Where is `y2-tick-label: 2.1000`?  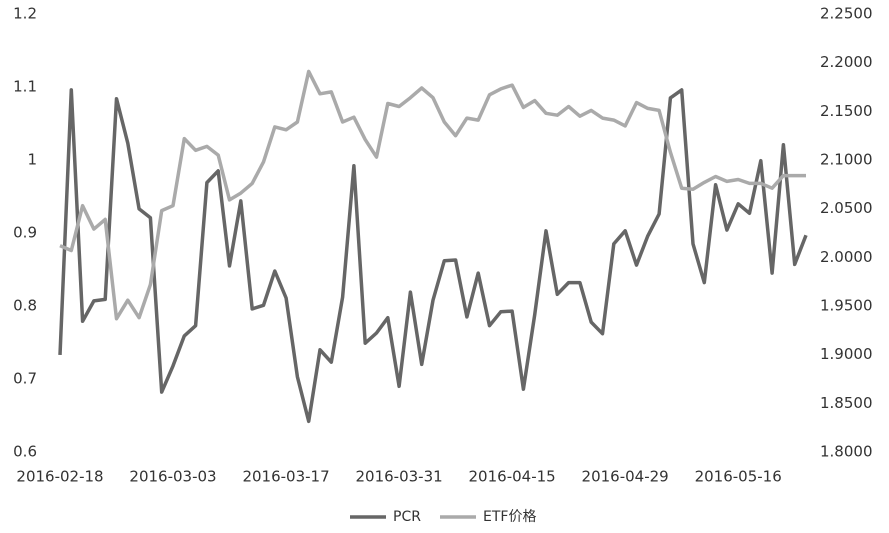
y2-tick-label: 2.1000 is located at coordinates (846, 160).